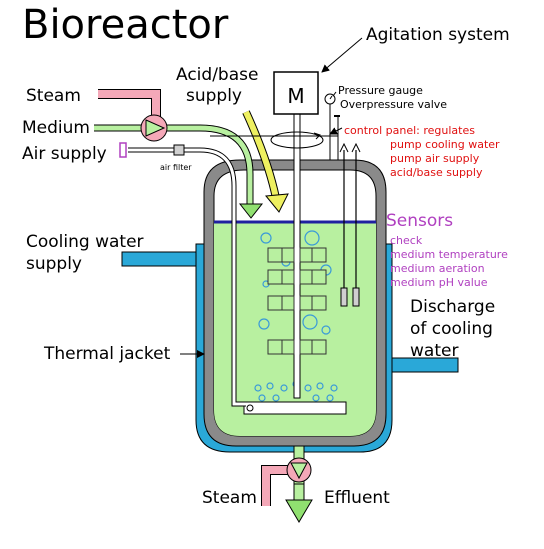 This screenshot has width=544, height=549. I want to click on thermal-jacket-label: Thermal jacket, so click(107, 354).